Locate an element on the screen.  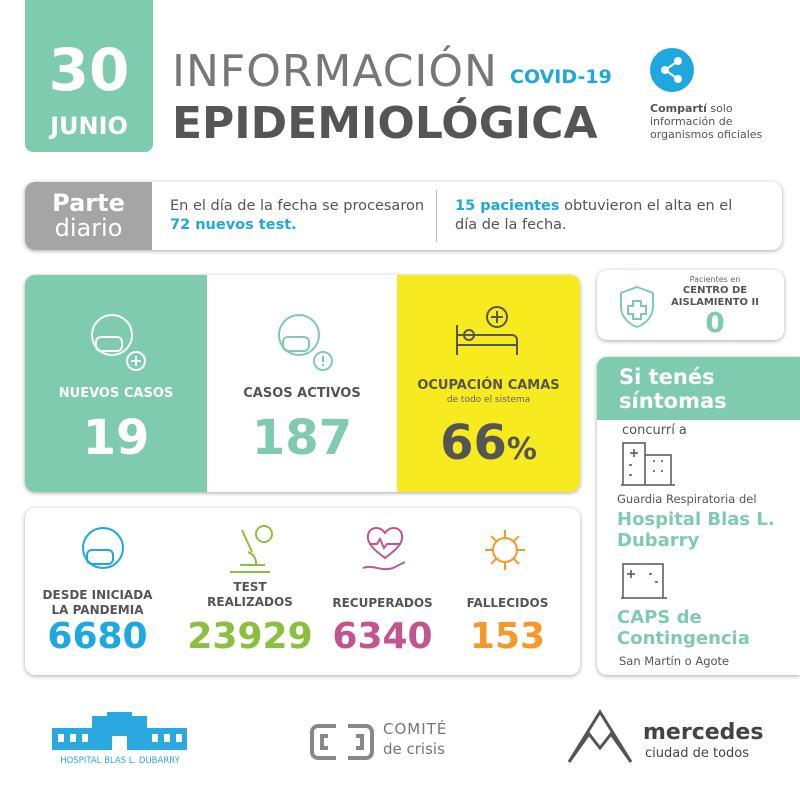
comite-top: COMITÉ is located at coordinates (415, 729).